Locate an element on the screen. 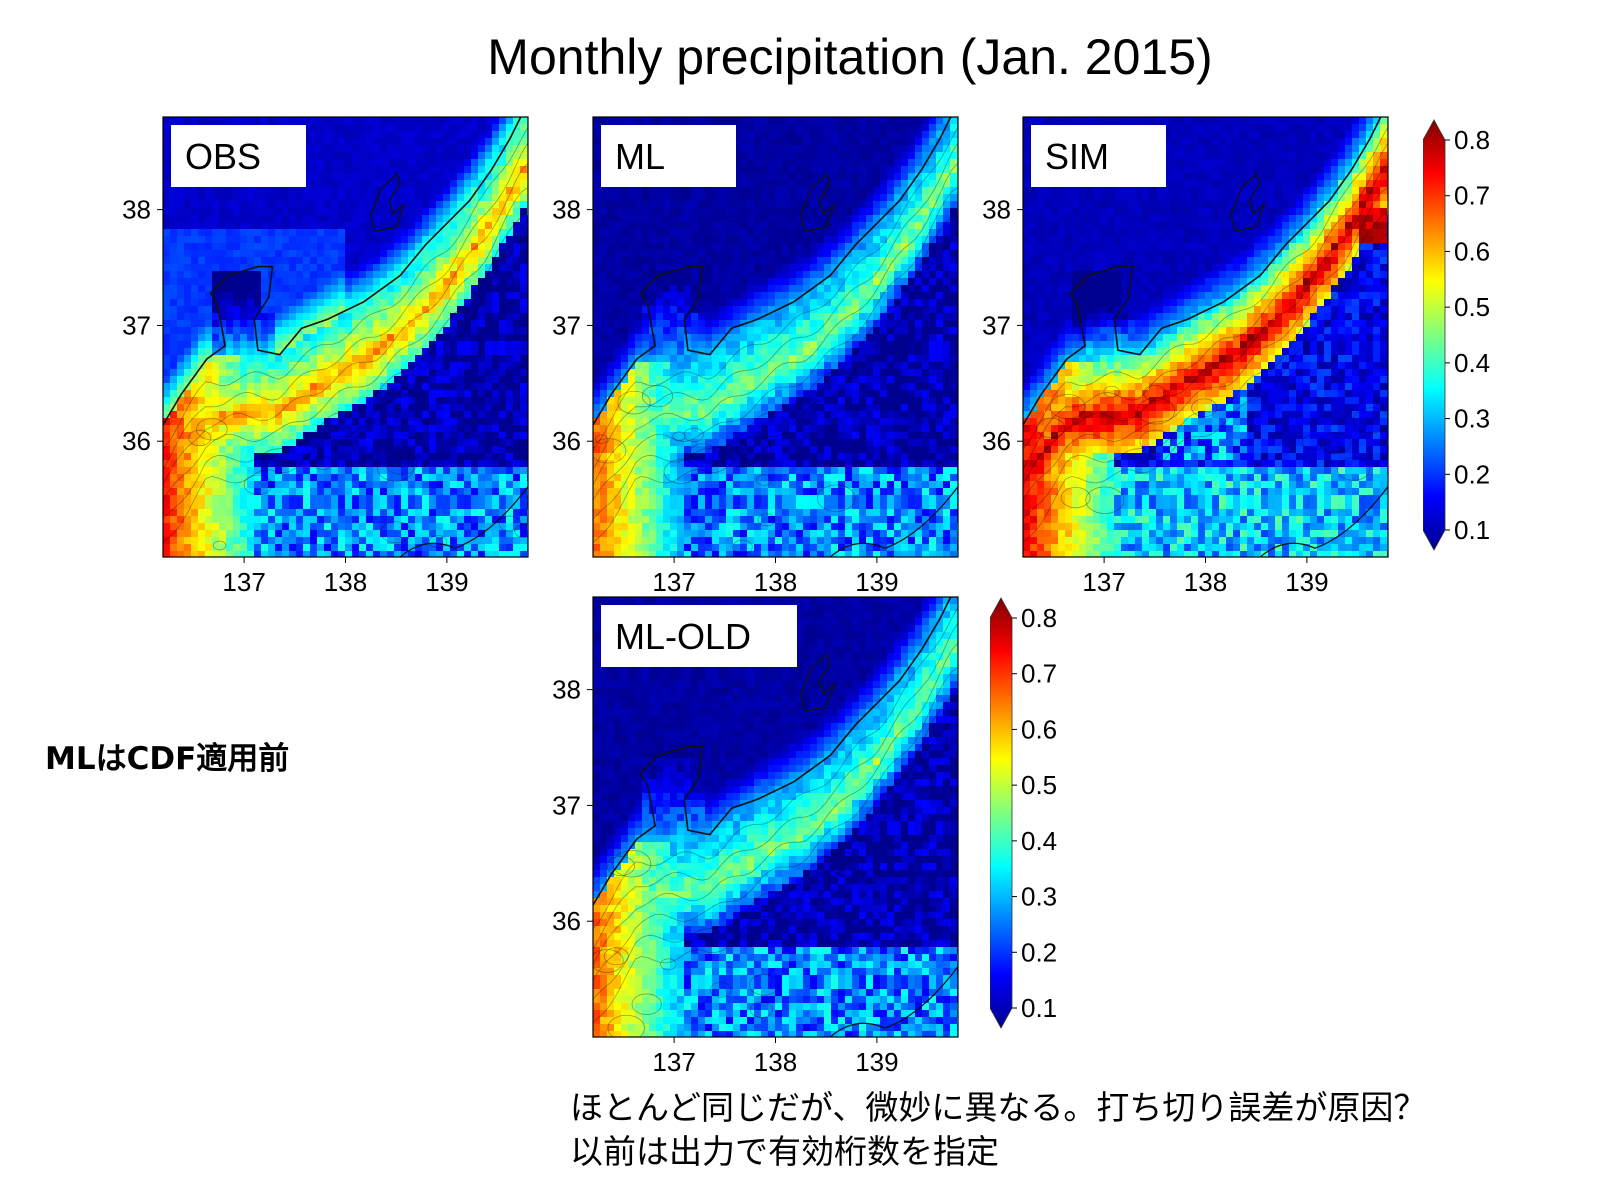 The height and width of the screenshot is (1200, 1600). map-panel-sim: SIM 137 138 139 36 37 38 is located at coordinates (1185, 357).